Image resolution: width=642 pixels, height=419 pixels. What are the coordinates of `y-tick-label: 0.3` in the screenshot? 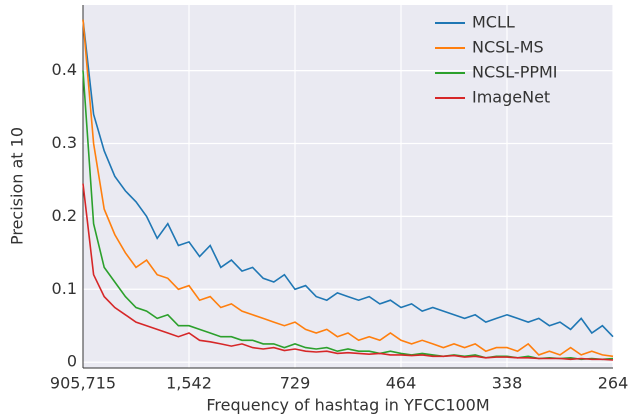 It's located at (64, 142).